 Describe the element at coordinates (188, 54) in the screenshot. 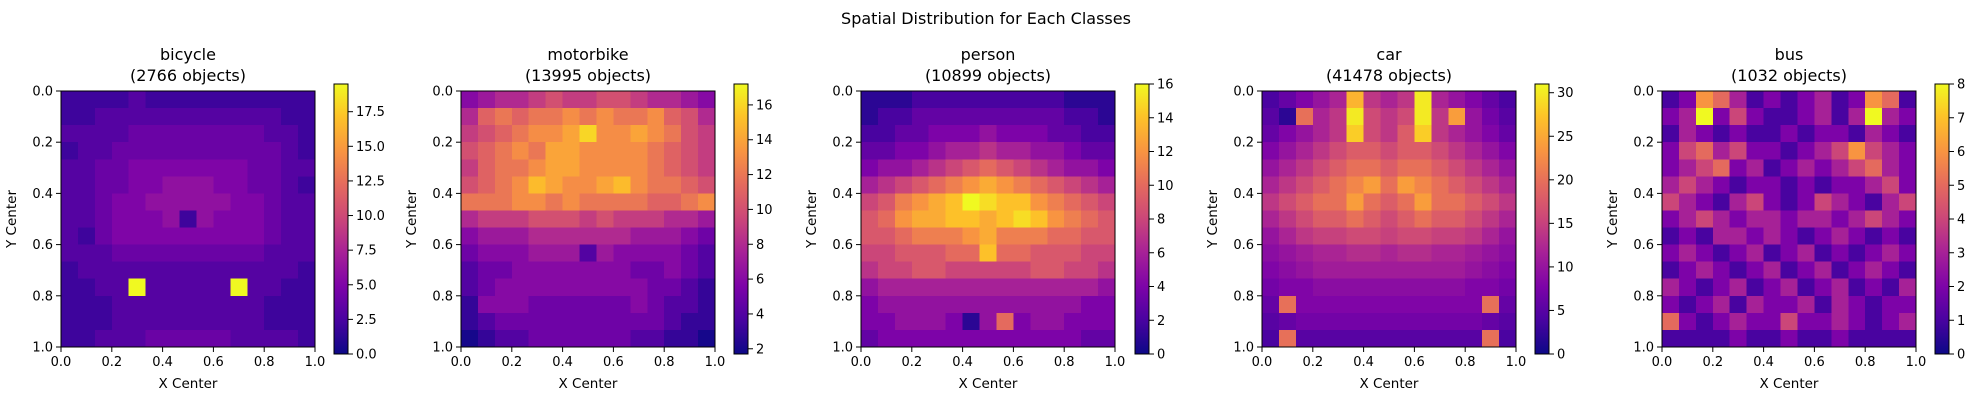

I see `panel-title: bicycle` at that location.